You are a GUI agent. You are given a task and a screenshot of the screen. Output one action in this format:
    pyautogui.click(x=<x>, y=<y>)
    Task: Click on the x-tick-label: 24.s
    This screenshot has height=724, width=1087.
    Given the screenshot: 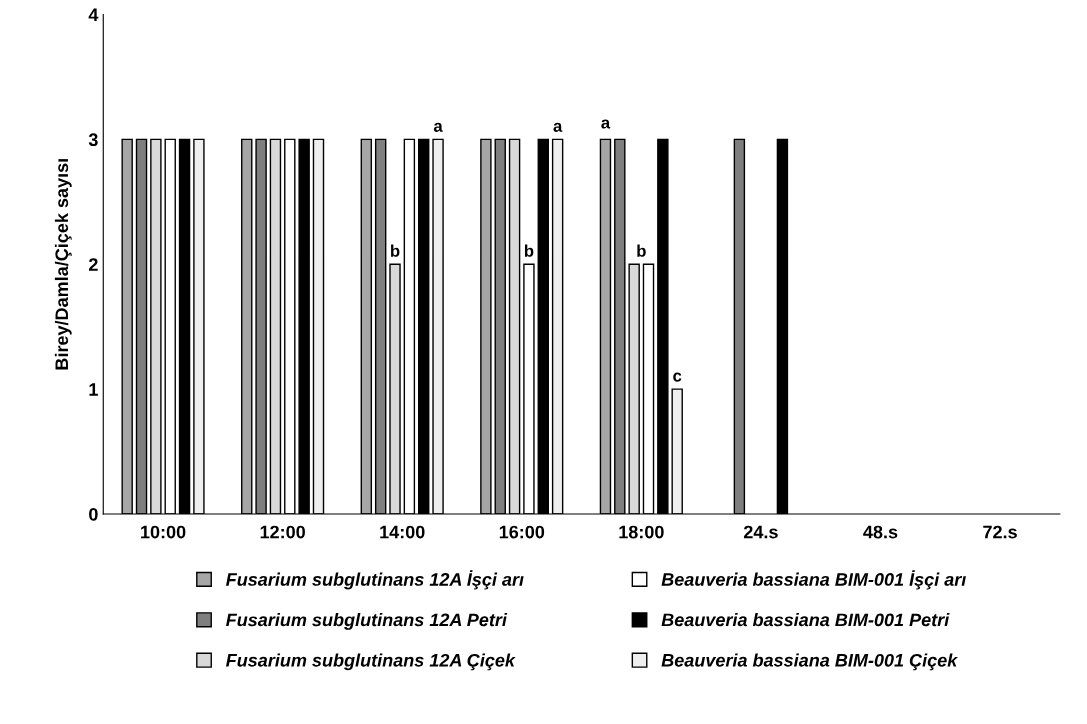 What is the action you would take?
    pyautogui.click(x=760, y=532)
    